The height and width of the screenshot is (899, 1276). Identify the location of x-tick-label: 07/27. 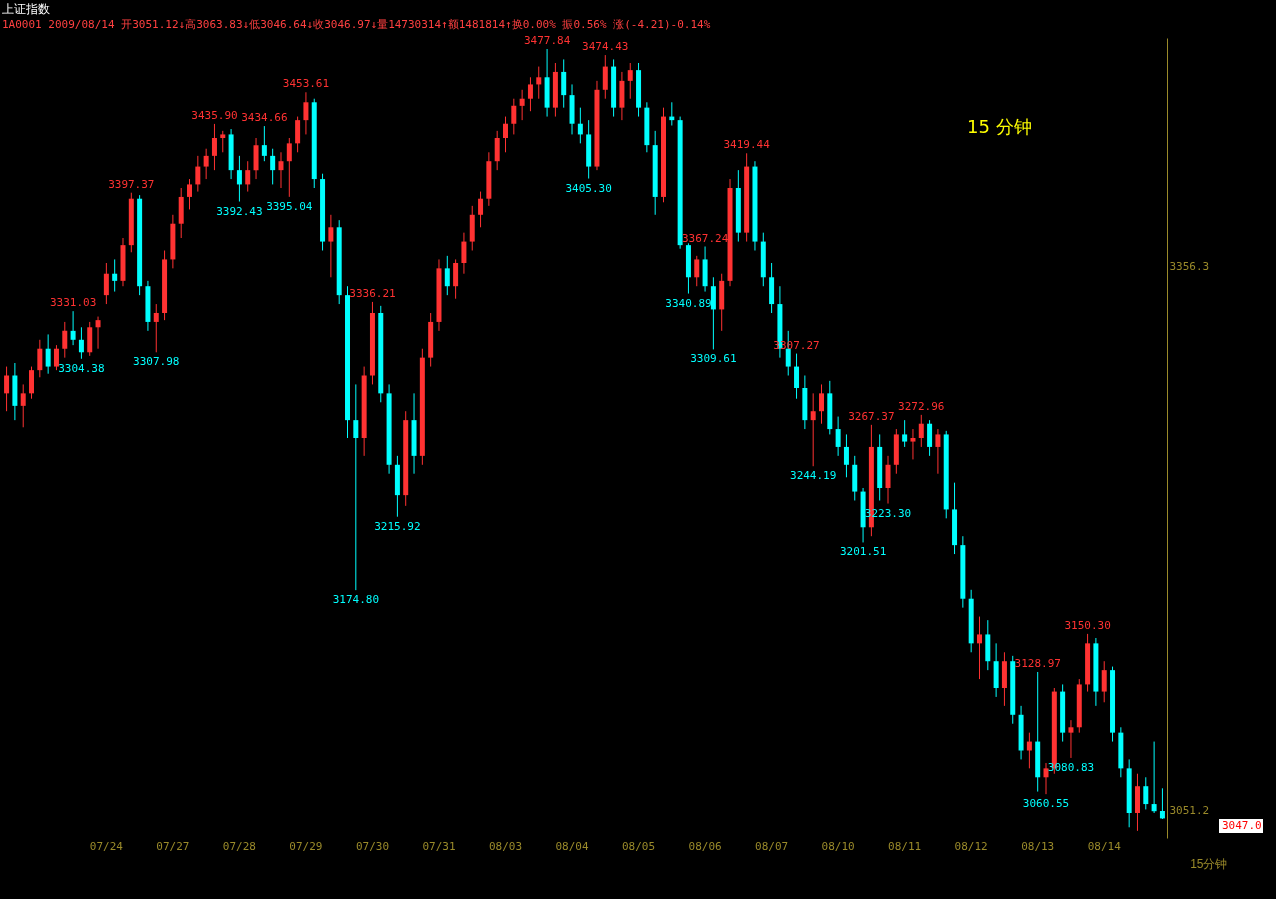
(173, 846).